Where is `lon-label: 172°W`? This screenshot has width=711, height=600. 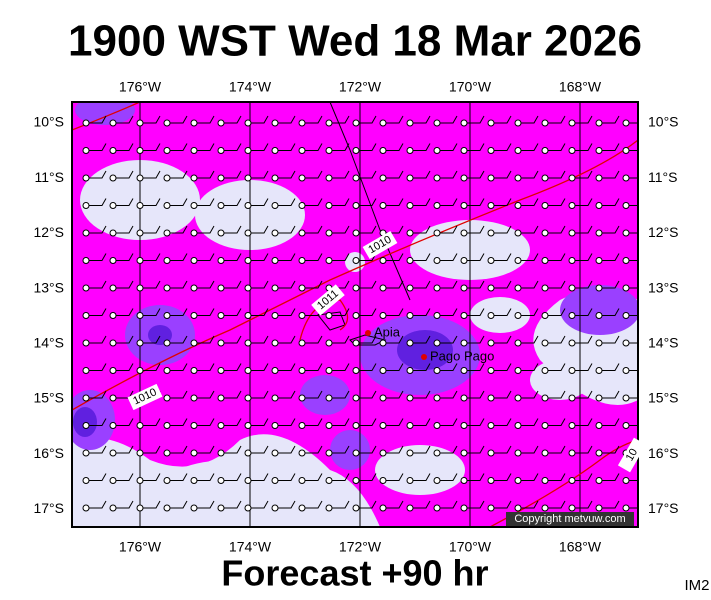
lon-label: 172°W is located at coordinates (360, 87).